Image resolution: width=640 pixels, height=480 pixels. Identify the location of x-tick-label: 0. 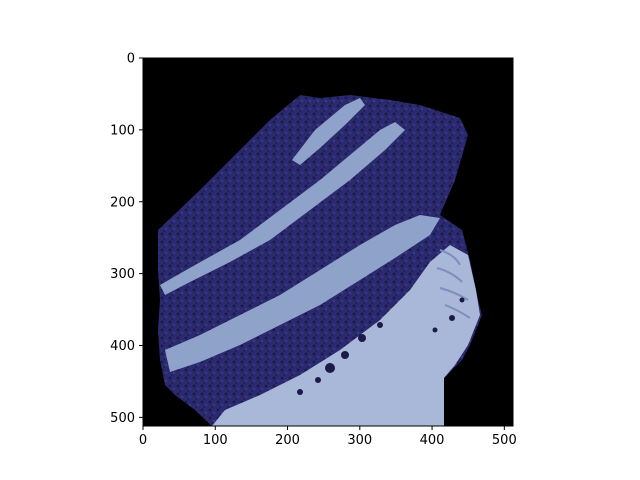
(143, 440).